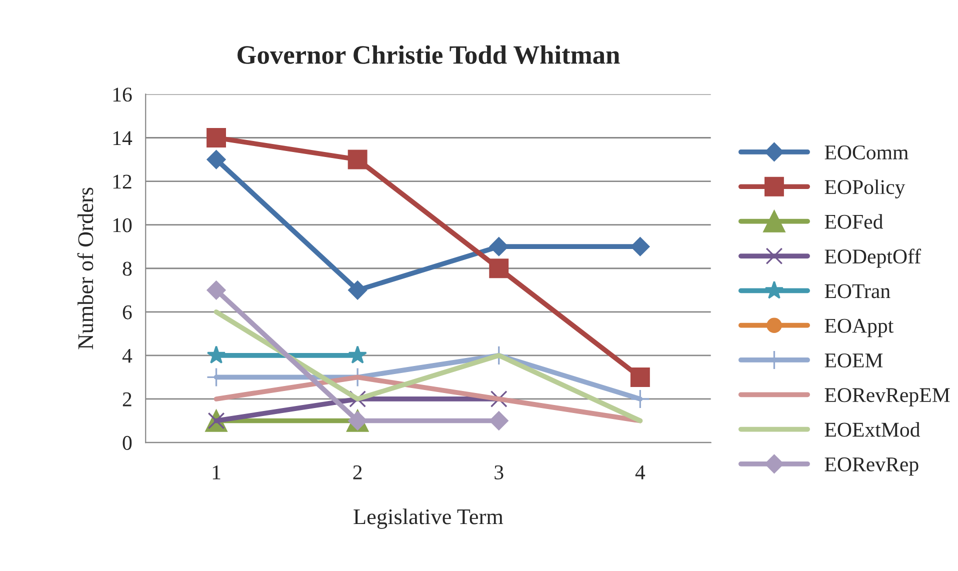  What do you see at coordinates (865, 188) in the screenshot?
I see `legend-label: EOPolicy` at bounding box center [865, 188].